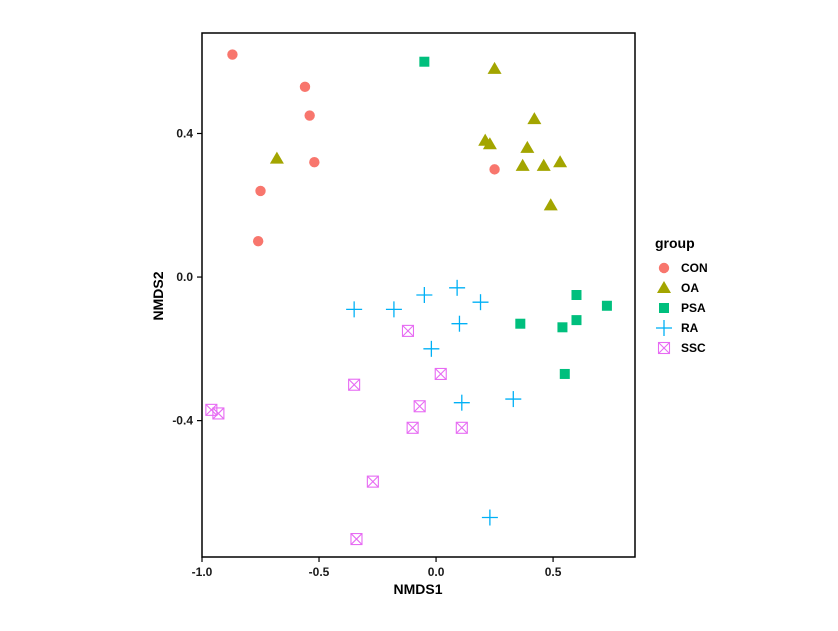 This screenshot has width=838, height=631. I want to click on x-tick-label: -1.0, so click(202, 572).